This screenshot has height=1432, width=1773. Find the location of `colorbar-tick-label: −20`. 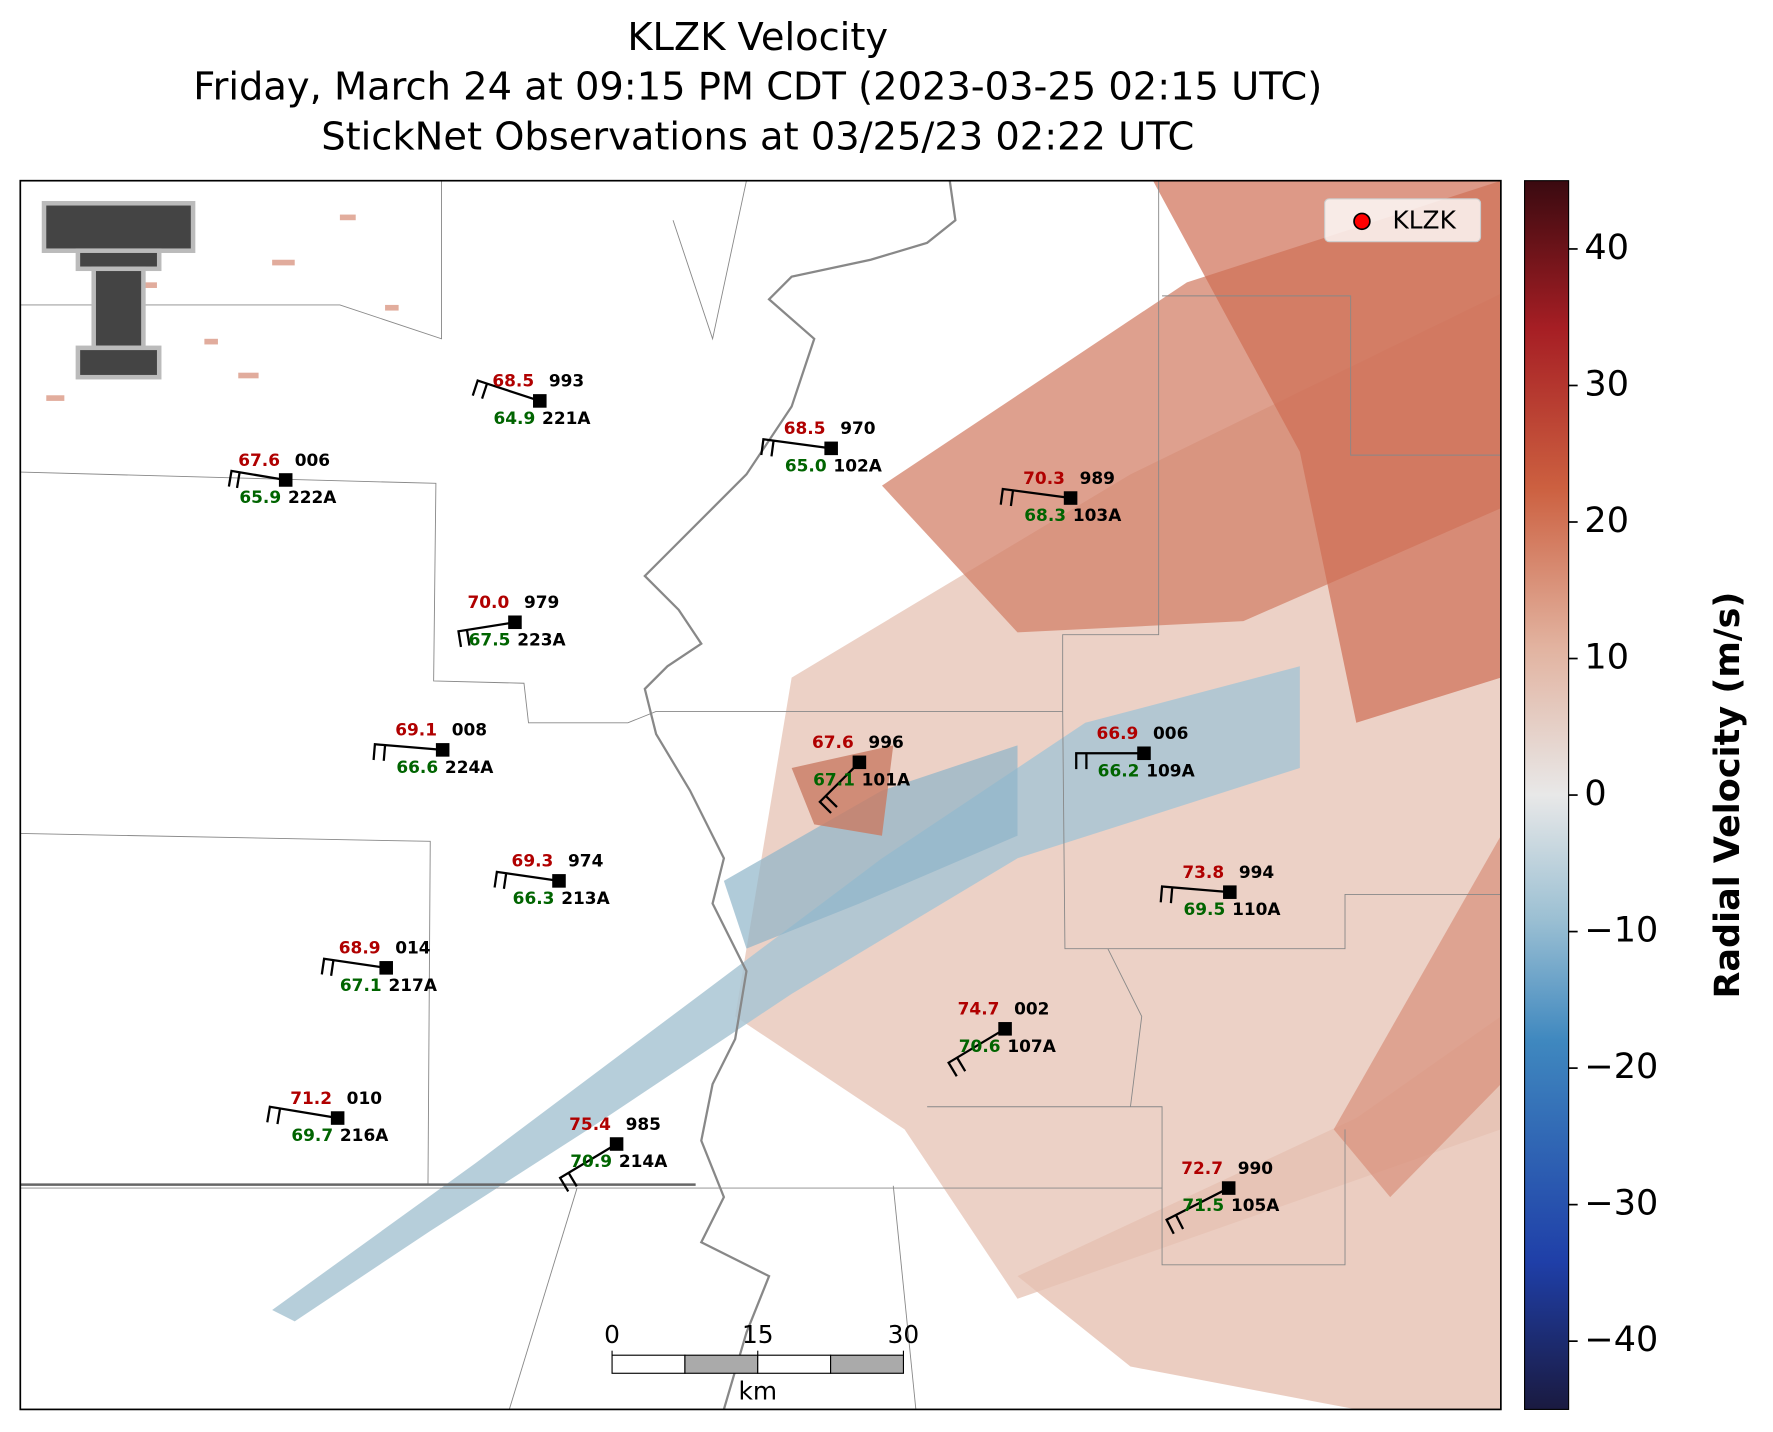

colorbar-tick-label: −20 is located at coordinates (1621, 1067).